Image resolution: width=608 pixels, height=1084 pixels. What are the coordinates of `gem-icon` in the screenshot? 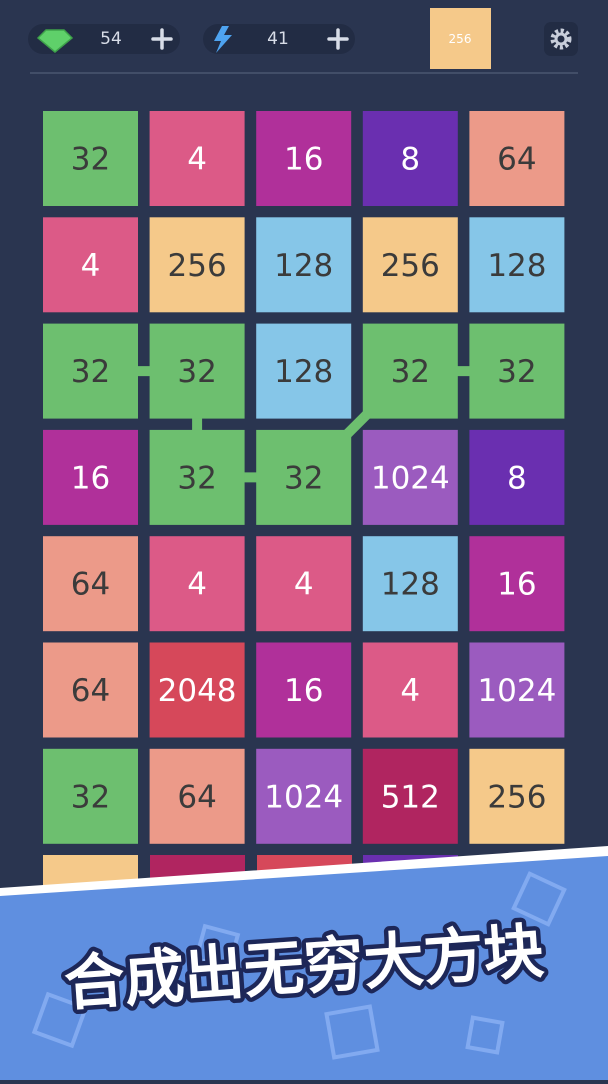 It's located at (55, 41).